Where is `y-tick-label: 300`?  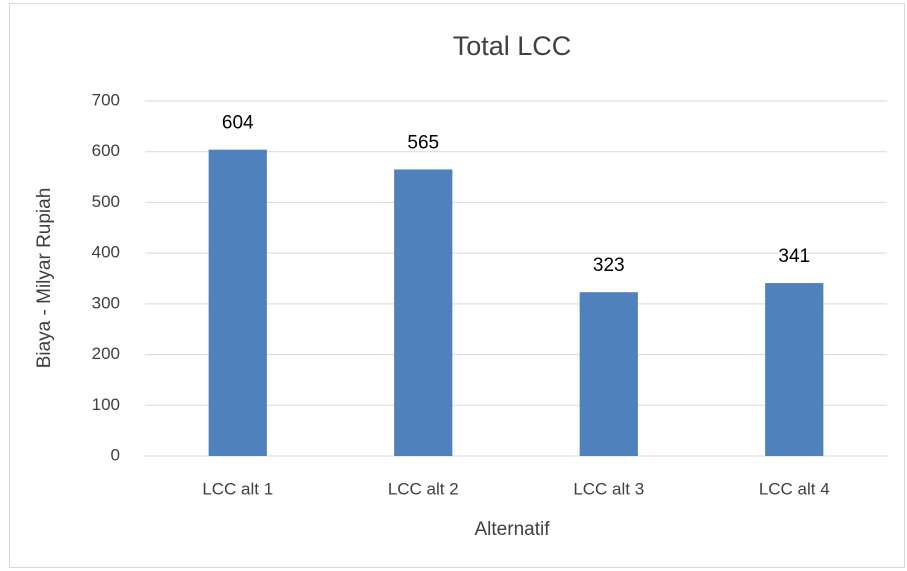 y-tick-label: 300 is located at coordinates (106, 302).